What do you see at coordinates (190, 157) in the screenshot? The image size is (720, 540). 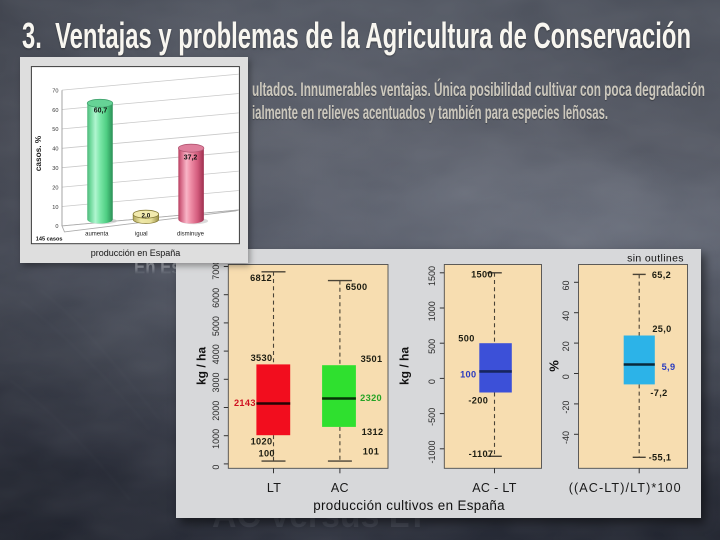 I see `svg-text: 37,2` at bounding box center [190, 157].